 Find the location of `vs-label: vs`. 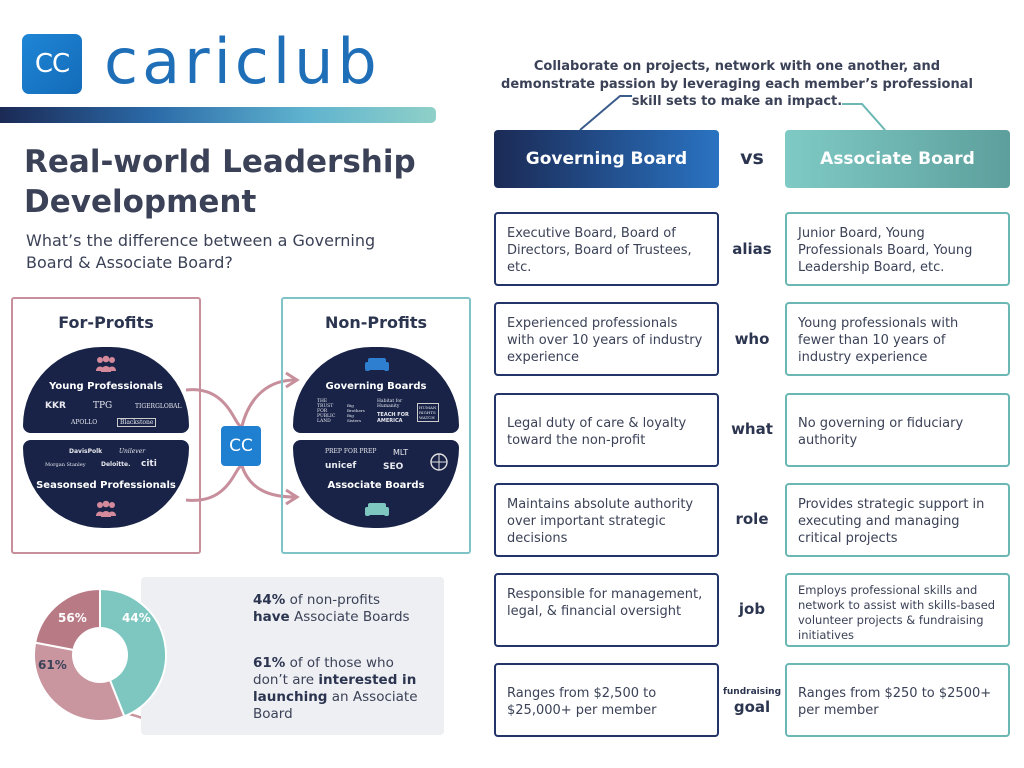

vs-label: vs is located at coordinates (752, 158).